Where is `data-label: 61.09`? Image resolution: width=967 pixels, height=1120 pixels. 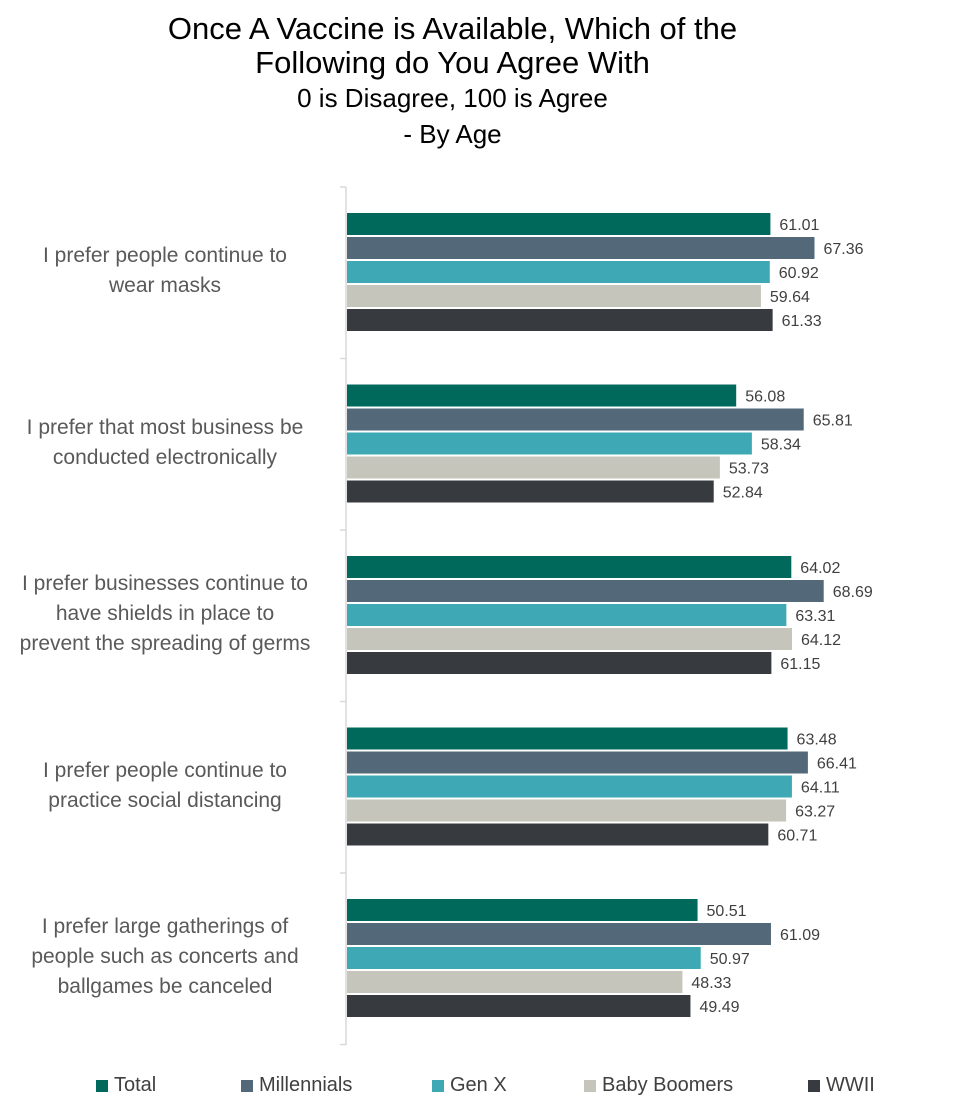
data-label: 61.09 is located at coordinates (800, 935).